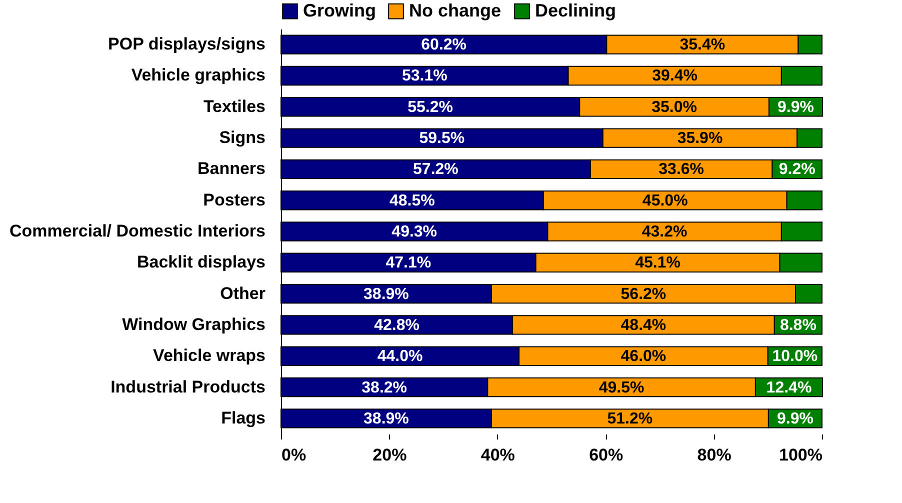 The height and width of the screenshot is (503, 902). I want to click on y-tick-label: POP displays/signs, so click(187, 44).